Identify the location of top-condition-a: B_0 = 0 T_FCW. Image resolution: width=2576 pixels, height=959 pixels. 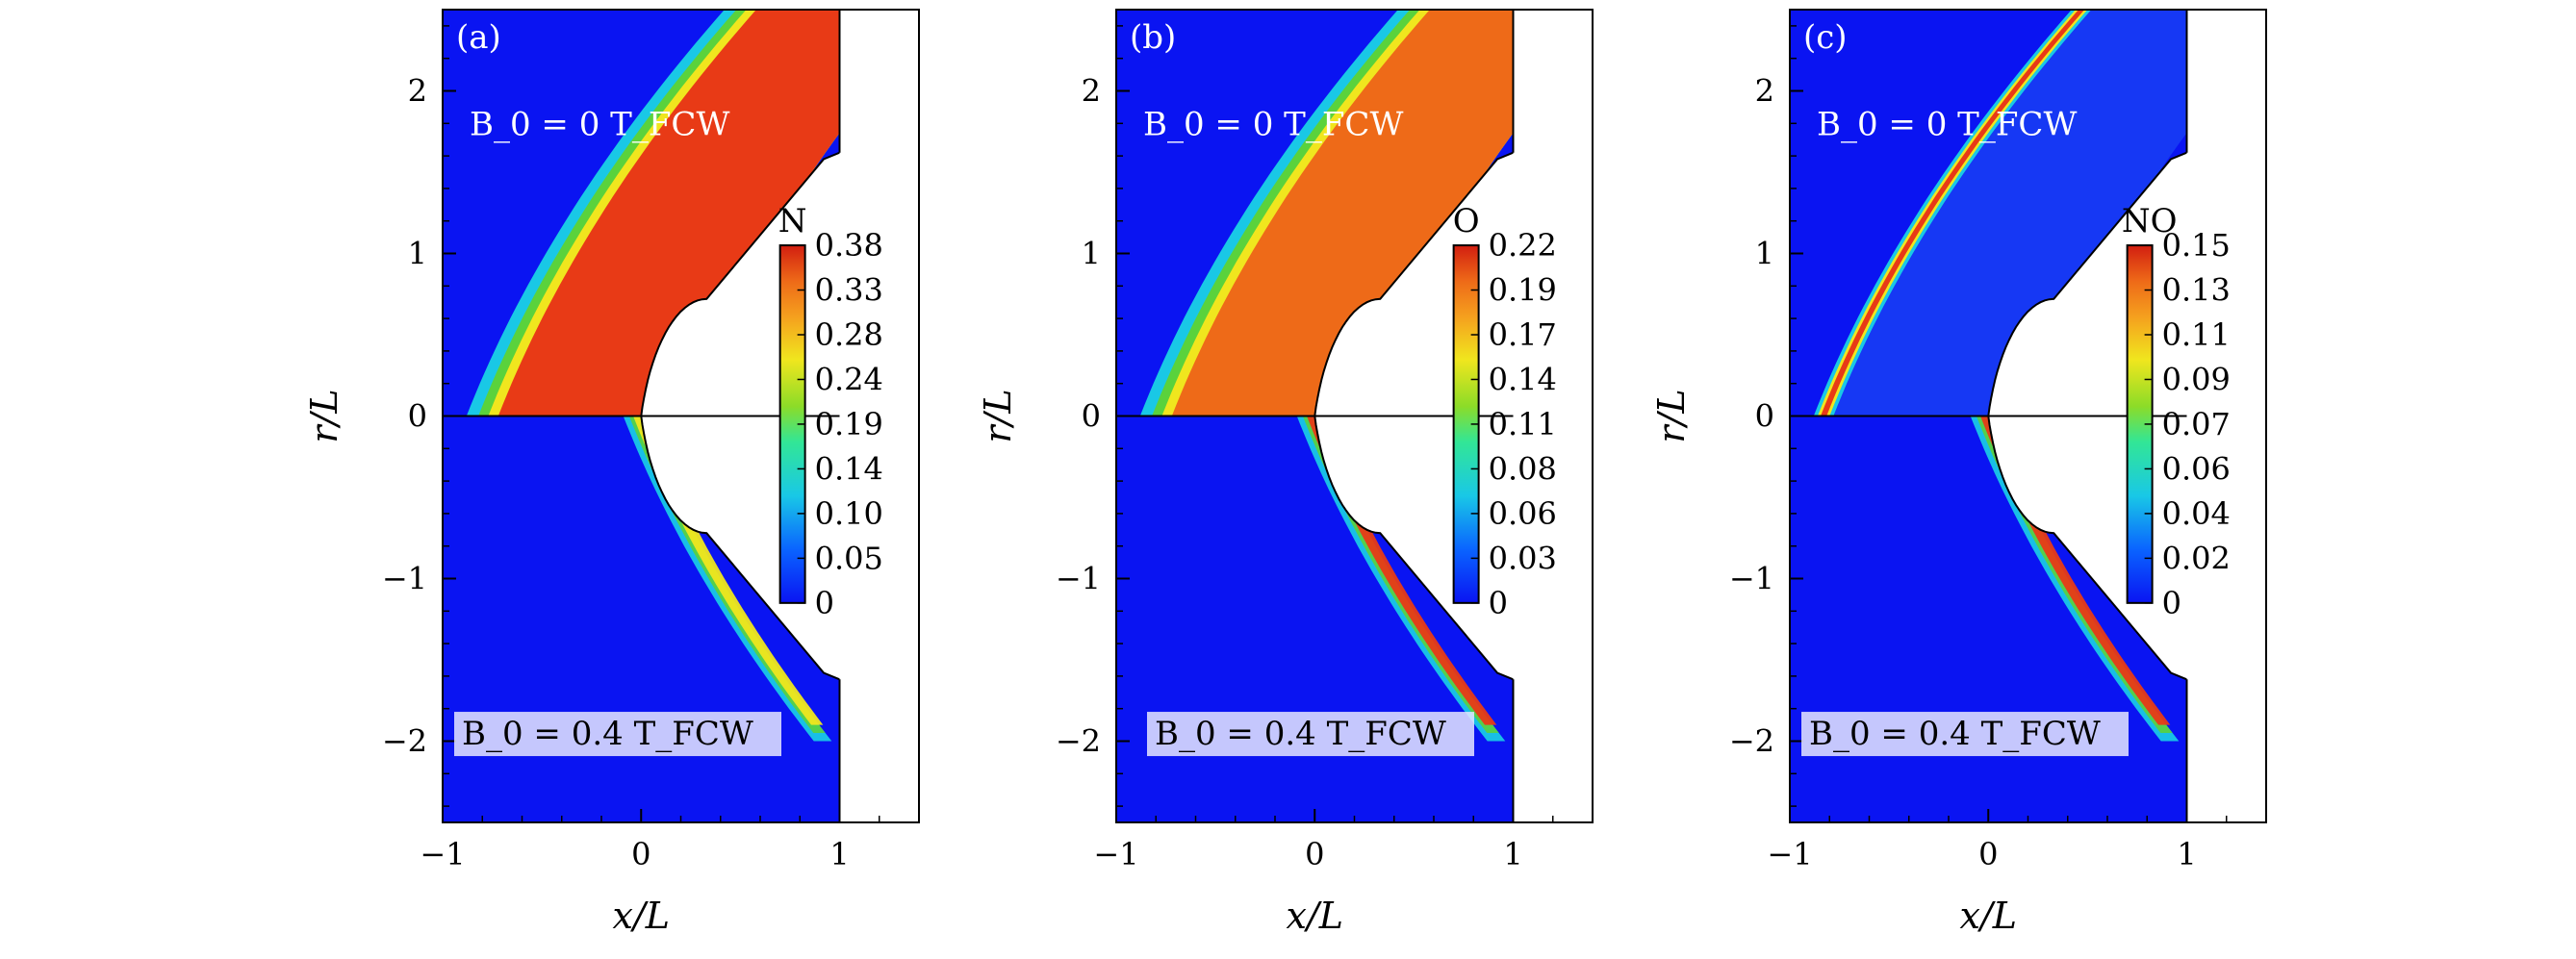
(599, 124).